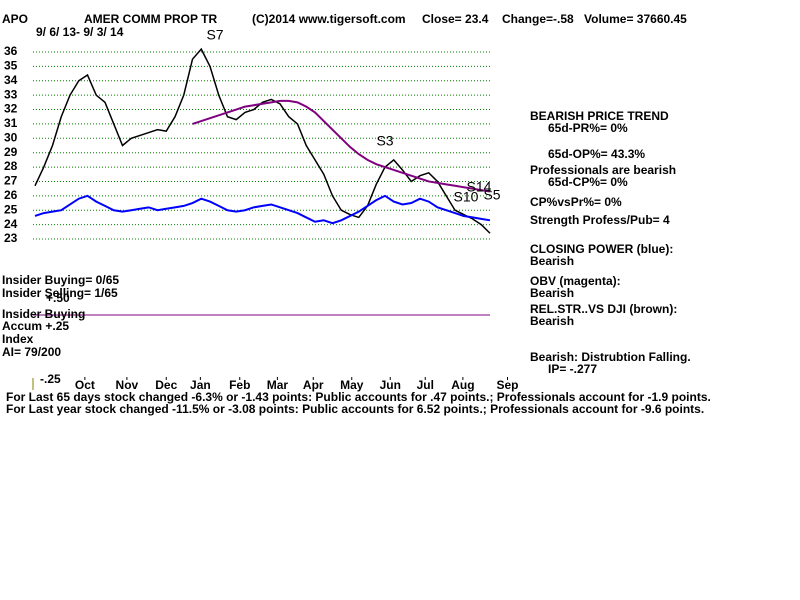 The image size is (800, 600). Describe the element at coordinates (538, 19) in the screenshot. I see `change: Change=-.58` at that location.